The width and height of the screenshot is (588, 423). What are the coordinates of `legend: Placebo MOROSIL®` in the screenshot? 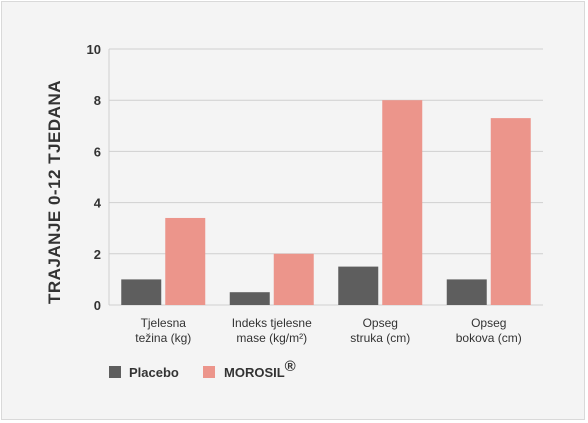 It's located at (202, 369).